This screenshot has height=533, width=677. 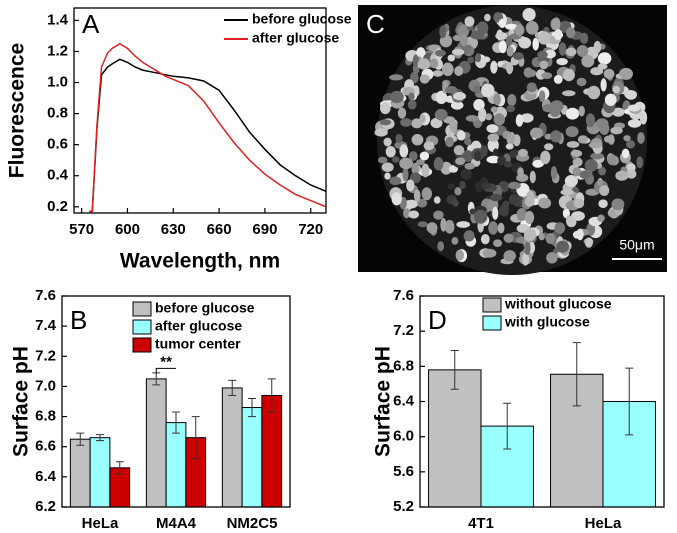 I want to click on scale-bar-label: 50μm, so click(x=636, y=245).